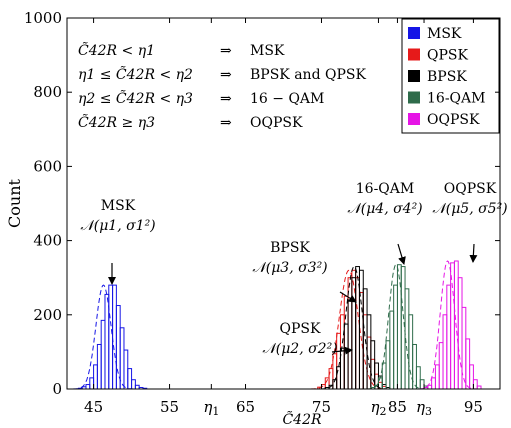 This screenshot has height=428, width=511. Describe the element at coordinates (117, 226) in the screenshot. I see `annotation-distribution: 𝒩(μ1, σ1²)` at that location.